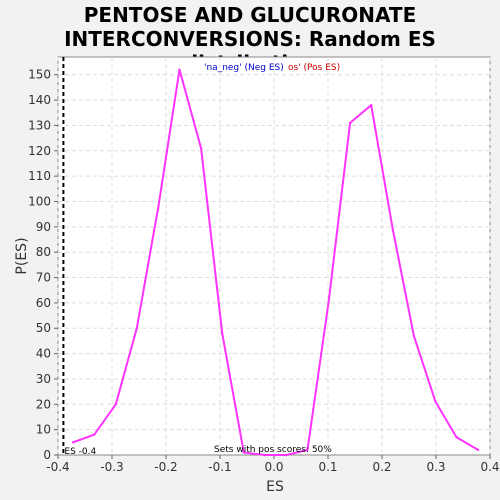  I want to click on y-tick-label: 140, so click(39, 100).